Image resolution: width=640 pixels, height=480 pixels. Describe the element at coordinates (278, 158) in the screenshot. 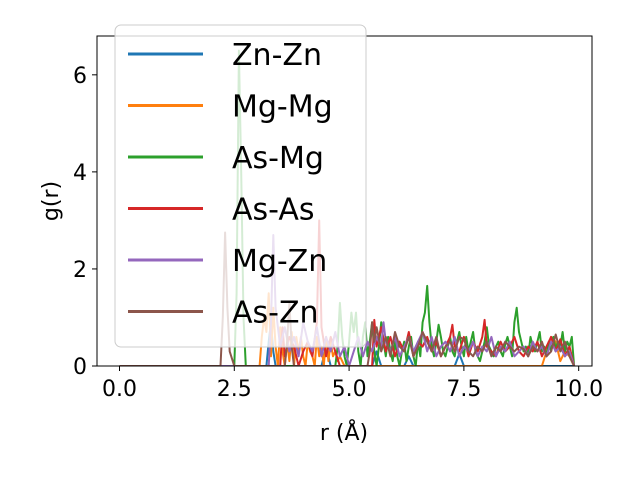

I see `legend-label: As-Mg` at that location.